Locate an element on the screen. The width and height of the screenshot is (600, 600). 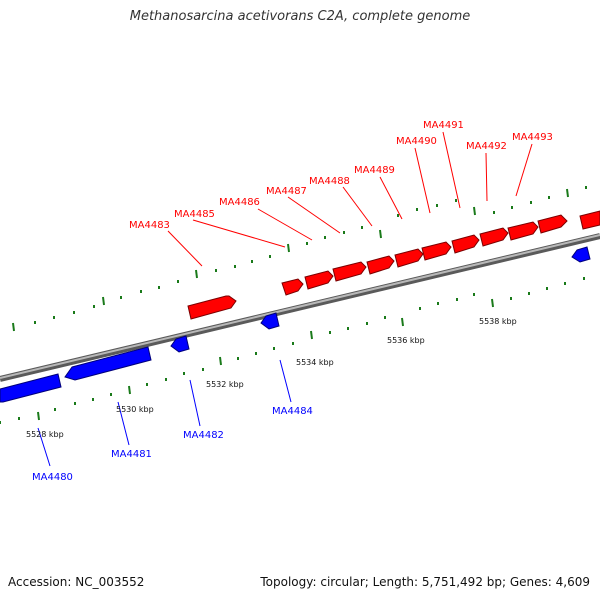
gene-MA4487 is located at coordinates (349, 271).